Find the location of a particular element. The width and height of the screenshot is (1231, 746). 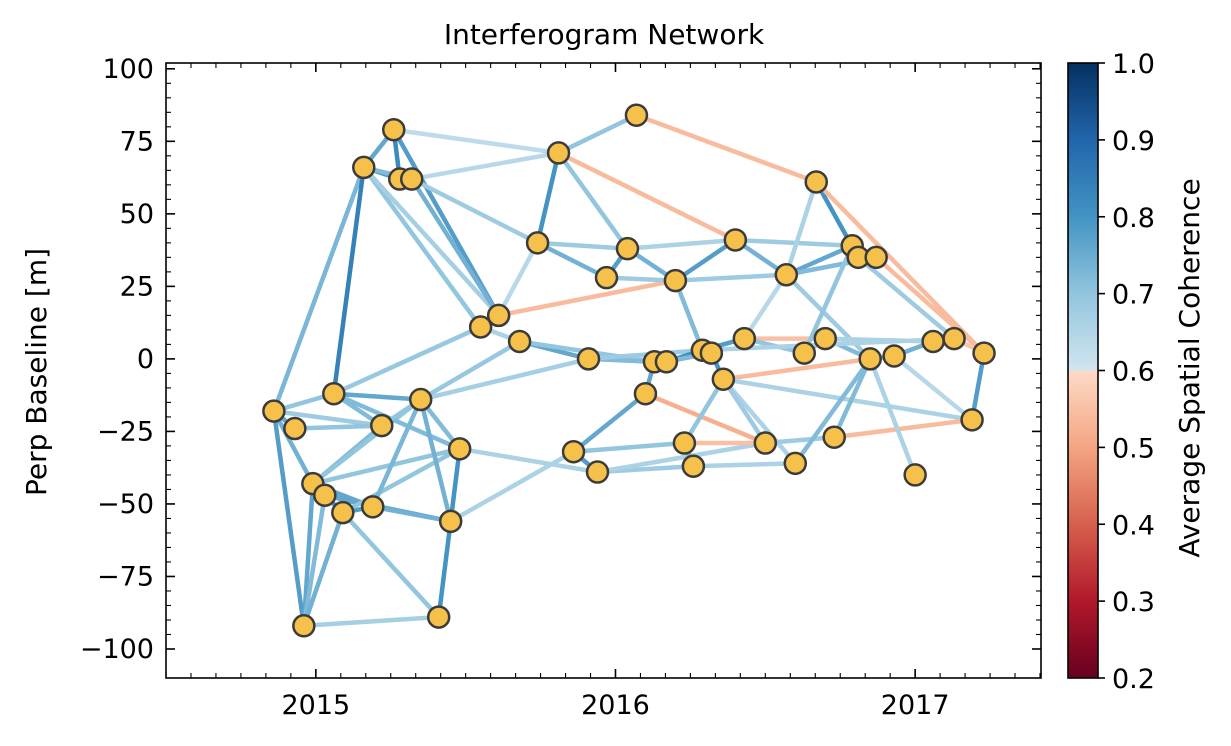

colorbar-tick-label: 0.6 is located at coordinates (1133, 372).